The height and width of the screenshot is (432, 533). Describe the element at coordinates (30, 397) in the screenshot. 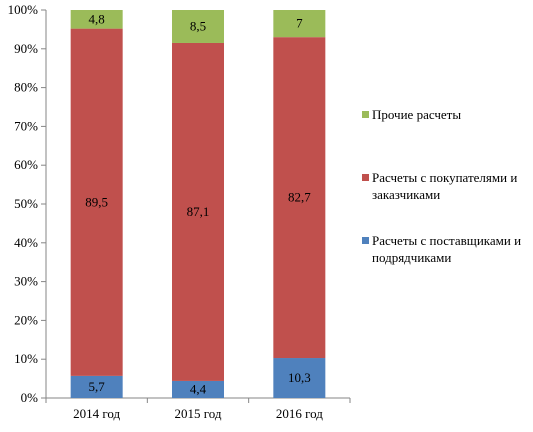

I see `y-tick-label: 0%` at that location.